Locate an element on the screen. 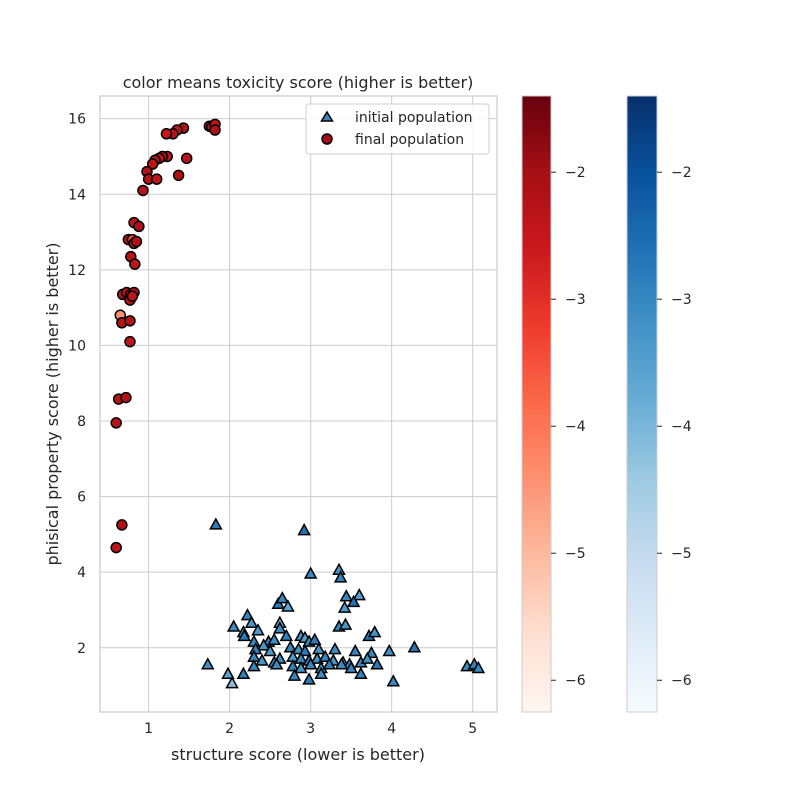  legend-initial-label: initial population is located at coordinates (413, 118).